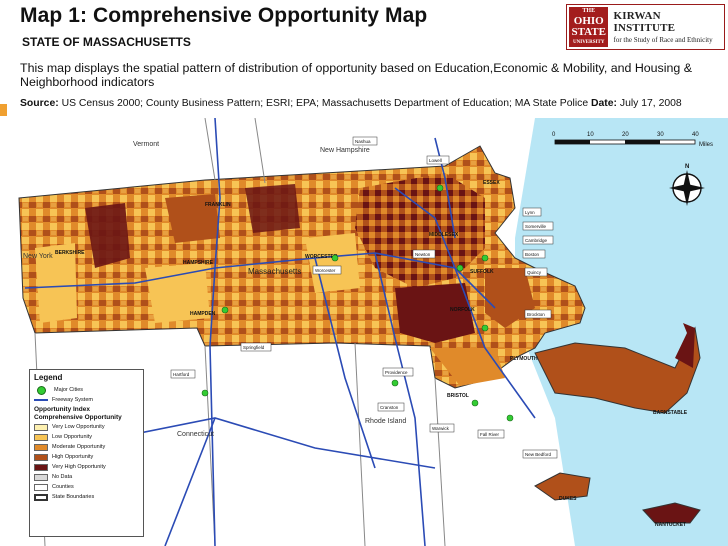 The image size is (728, 546). Describe the element at coordinates (254, 347) in the screenshot. I see `city-springfield: Springfield` at that location.